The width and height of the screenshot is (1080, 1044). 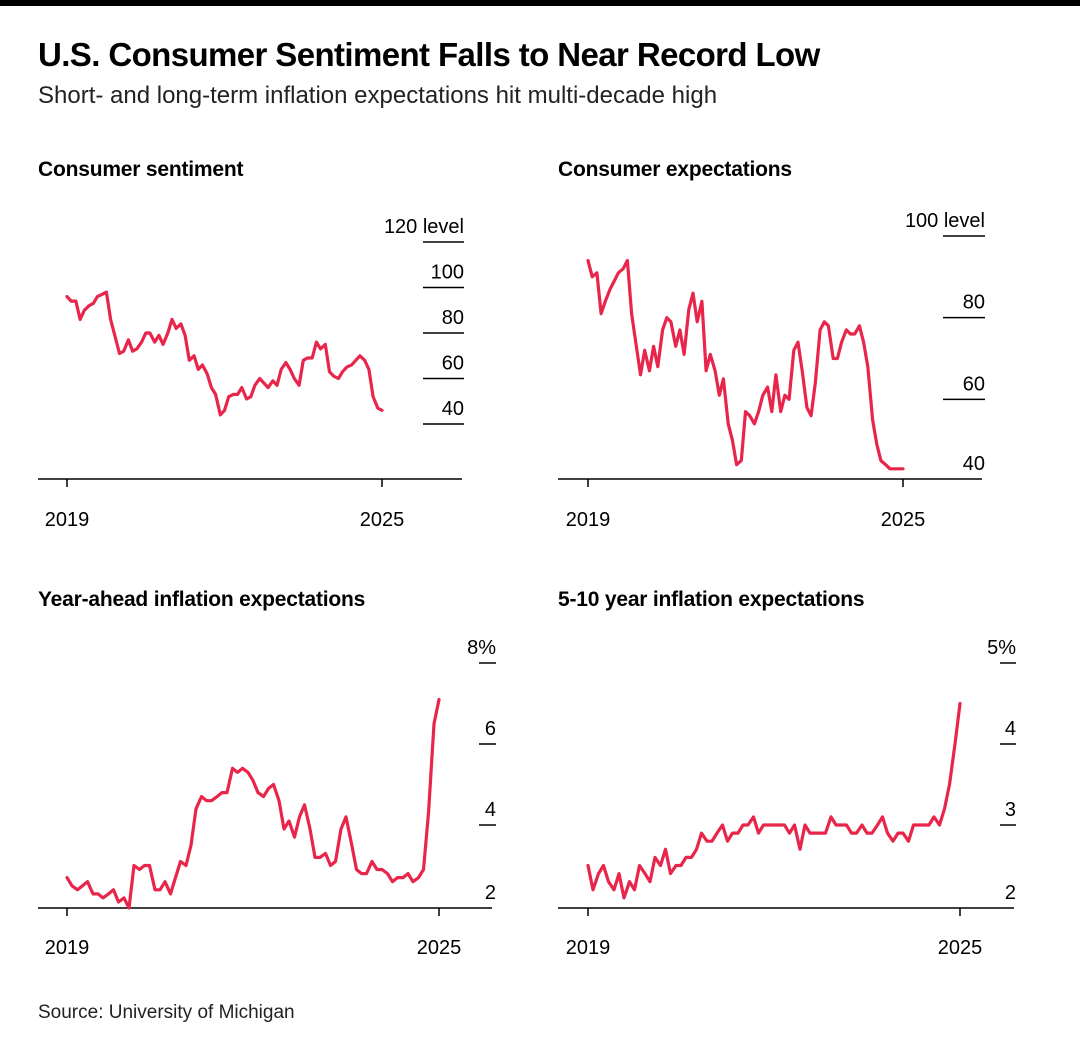 I want to click on y-tick-label: 5%, so click(x=1001, y=648).